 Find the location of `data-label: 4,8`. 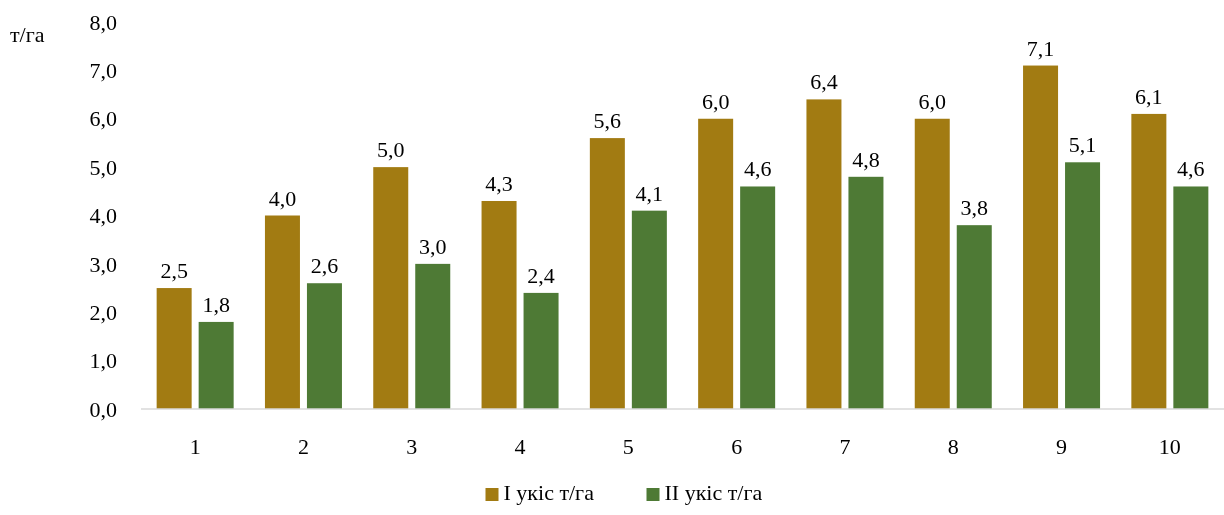

data-label: 4,8 is located at coordinates (866, 159).